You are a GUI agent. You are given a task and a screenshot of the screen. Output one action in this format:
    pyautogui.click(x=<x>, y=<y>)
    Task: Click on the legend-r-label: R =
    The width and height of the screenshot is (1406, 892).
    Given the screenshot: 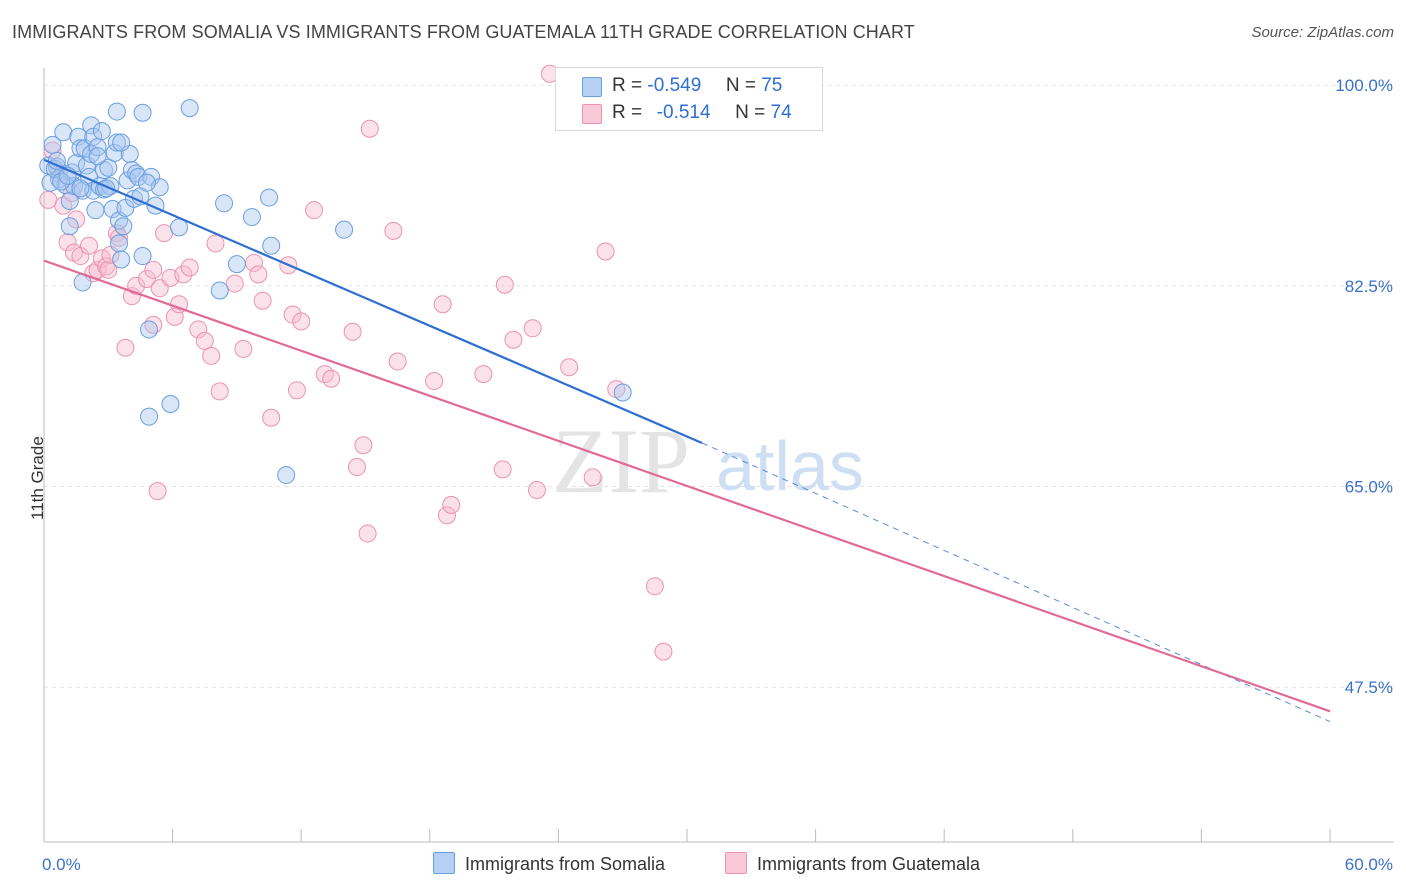 What is the action you would take?
    pyautogui.click(x=627, y=112)
    